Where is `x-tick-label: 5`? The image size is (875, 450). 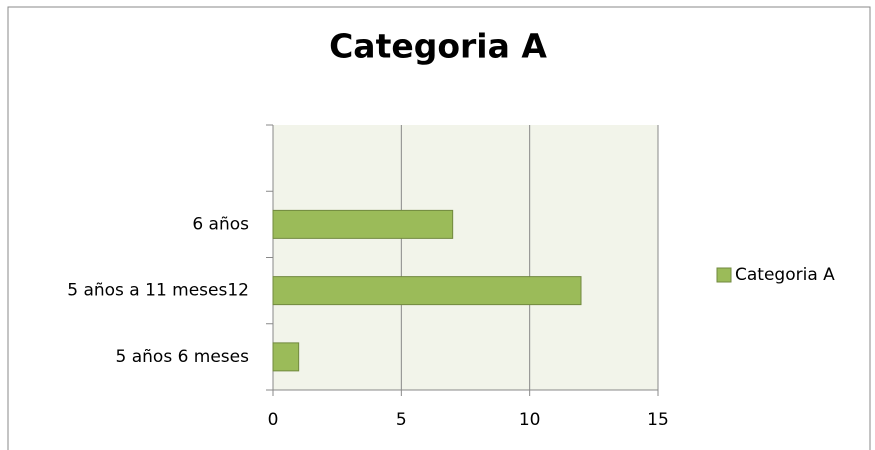 x-tick-label: 5 is located at coordinates (401, 420).